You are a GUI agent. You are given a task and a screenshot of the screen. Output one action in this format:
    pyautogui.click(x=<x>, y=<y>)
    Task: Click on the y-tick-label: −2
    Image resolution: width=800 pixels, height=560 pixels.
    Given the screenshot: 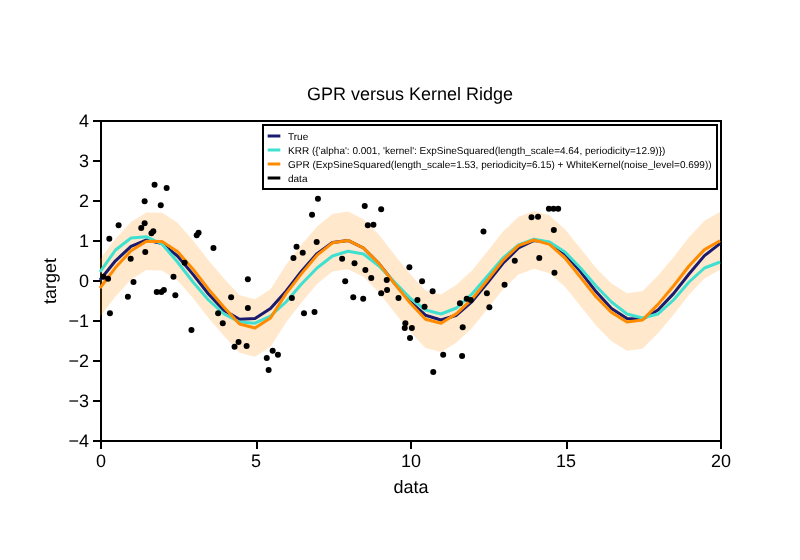 What is the action you would take?
    pyautogui.click(x=78, y=361)
    